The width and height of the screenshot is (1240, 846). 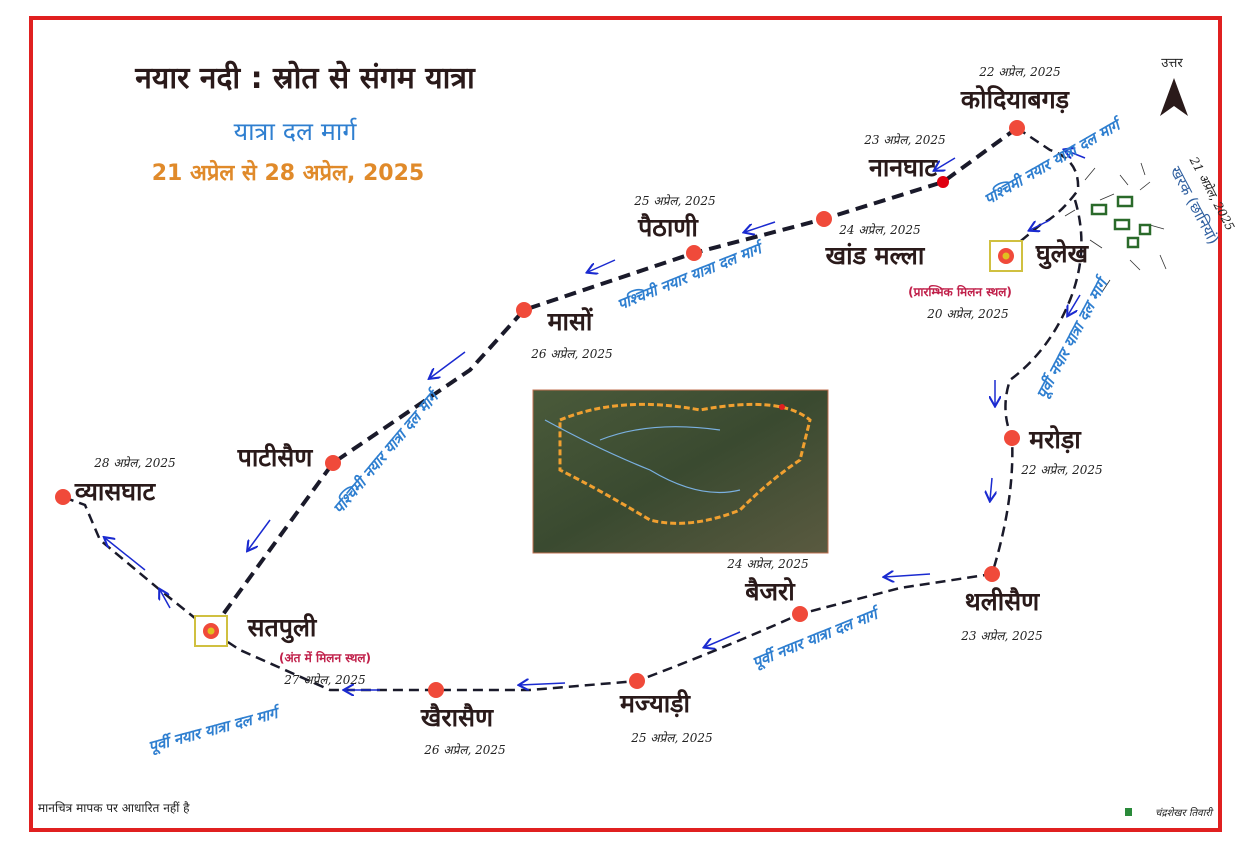 What do you see at coordinates (1172, 63) in the screenshot?
I see `north-label: उत्तर` at bounding box center [1172, 63].